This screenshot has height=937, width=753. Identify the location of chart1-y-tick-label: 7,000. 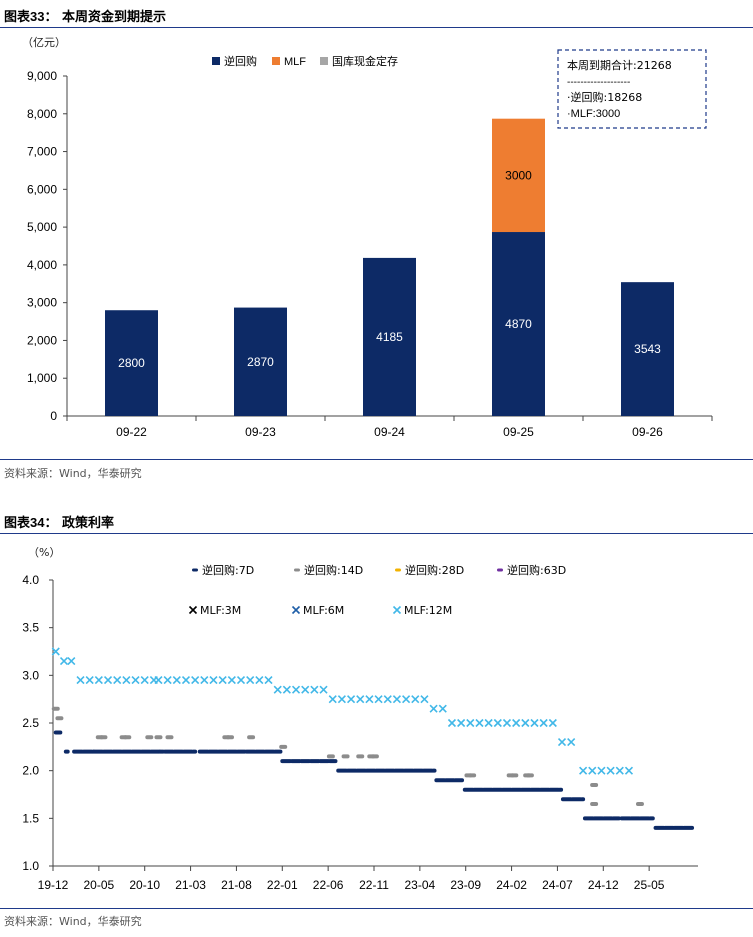
(42, 152).